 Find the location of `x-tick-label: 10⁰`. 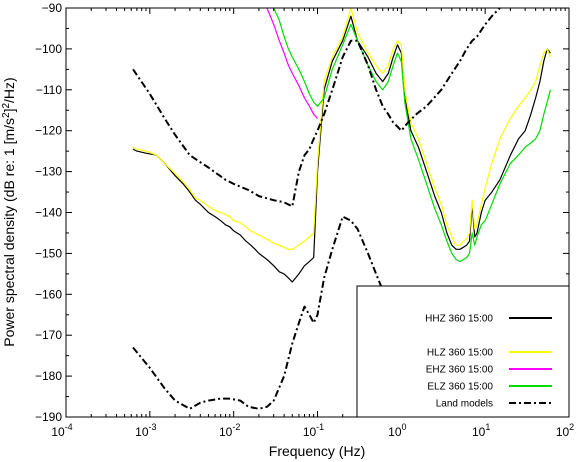

x-tick-label: 10⁰ is located at coordinates (397, 430).